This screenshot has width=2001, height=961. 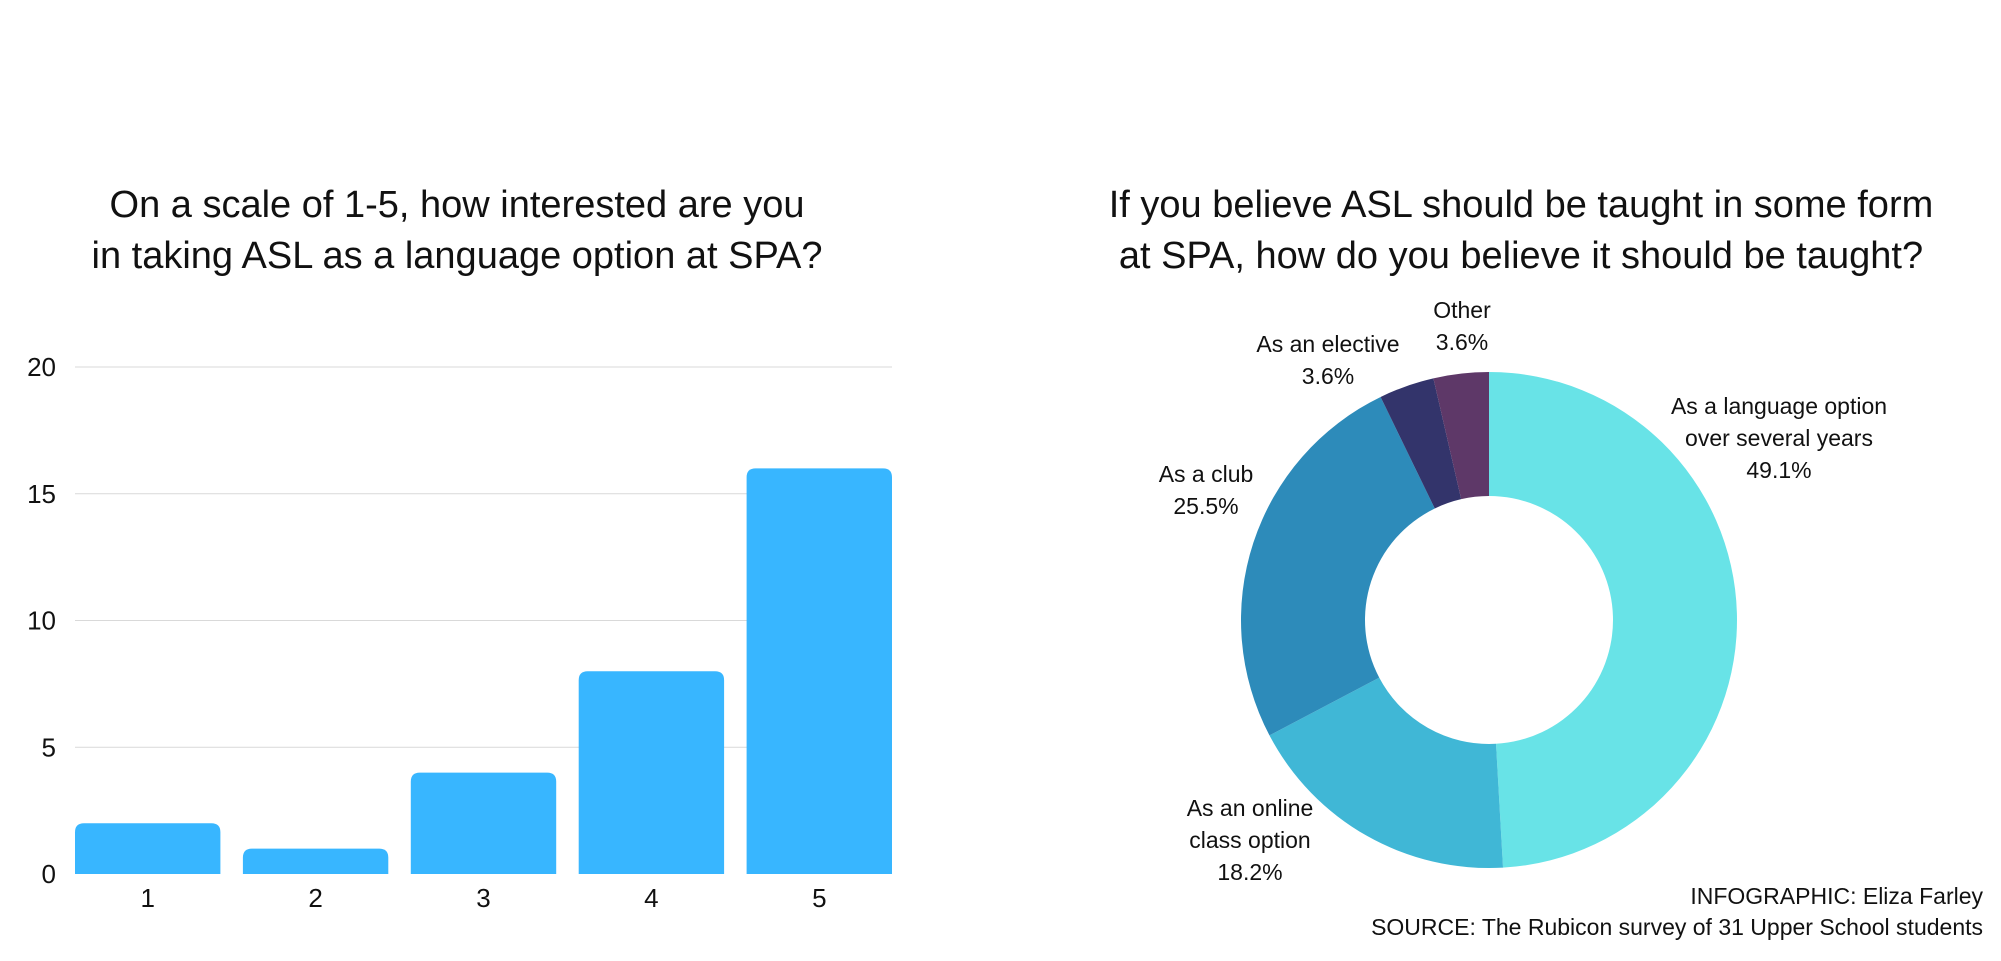 I want to click on x-tick-label-2: 2, so click(x=315, y=898).